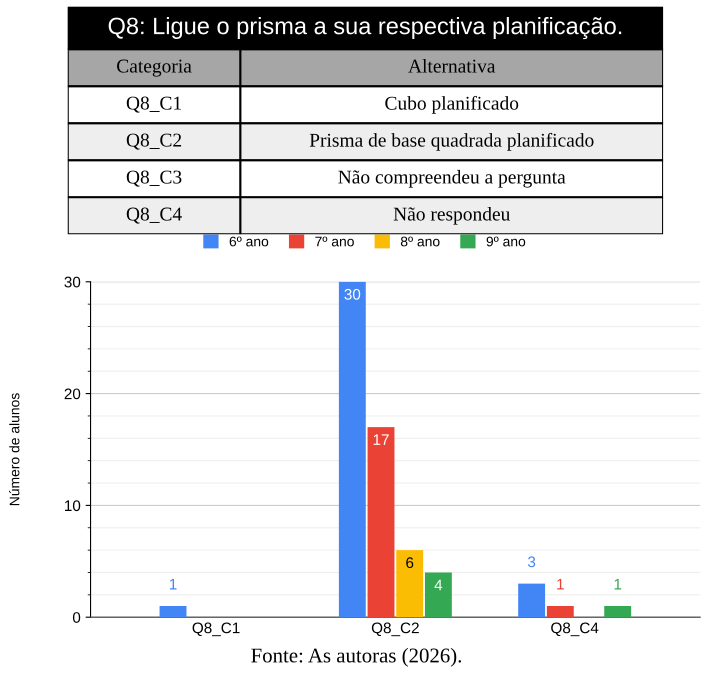  What do you see at coordinates (438, 585) in the screenshot?
I see `data-label: 4` at bounding box center [438, 585].